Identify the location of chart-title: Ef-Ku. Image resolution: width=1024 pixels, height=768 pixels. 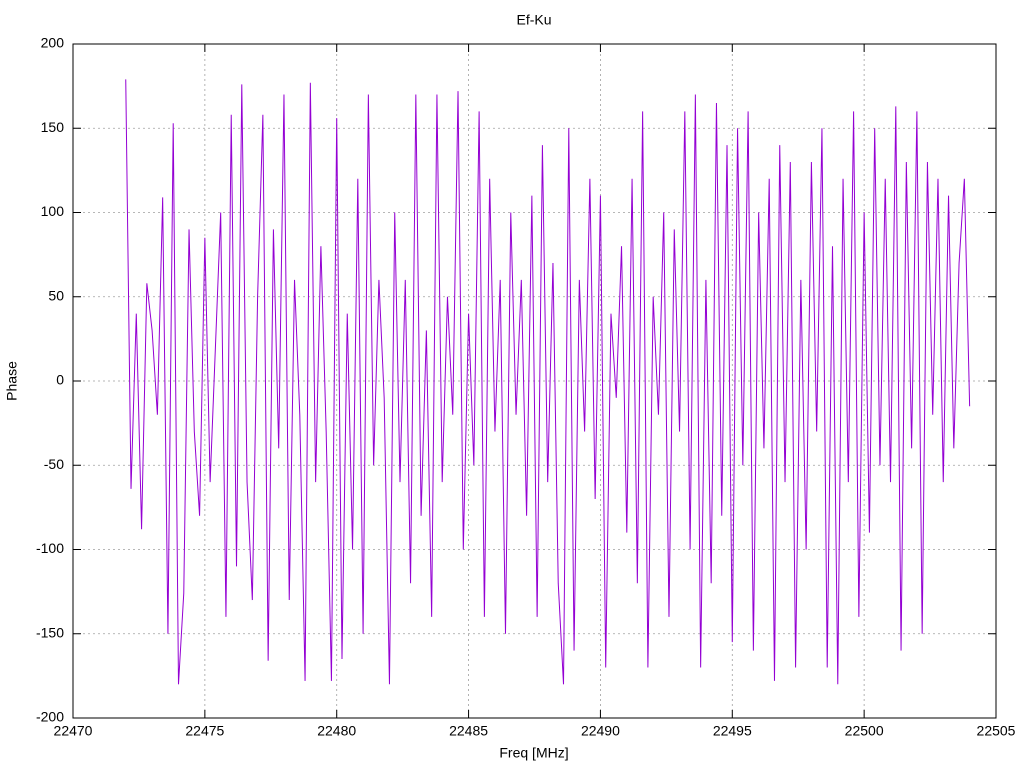
(533, 20).